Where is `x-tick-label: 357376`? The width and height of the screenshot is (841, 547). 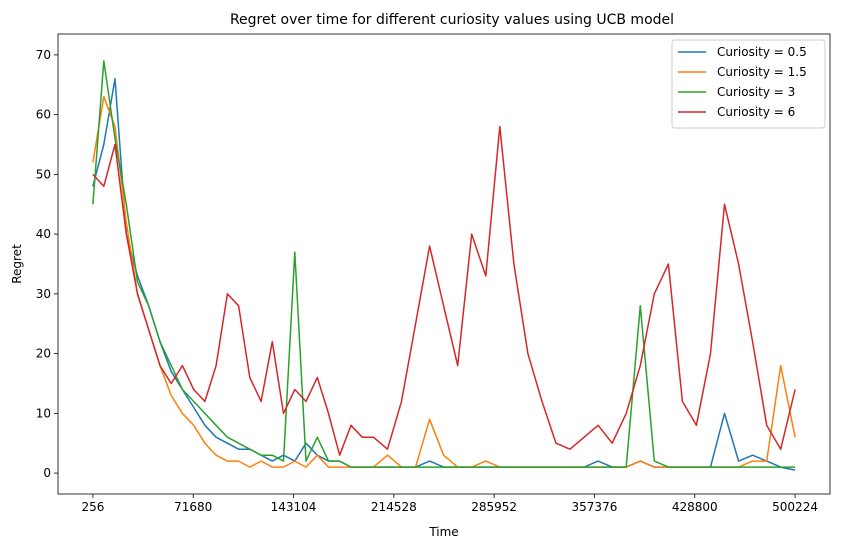
x-tick-label: 357376 is located at coordinates (595, 507).